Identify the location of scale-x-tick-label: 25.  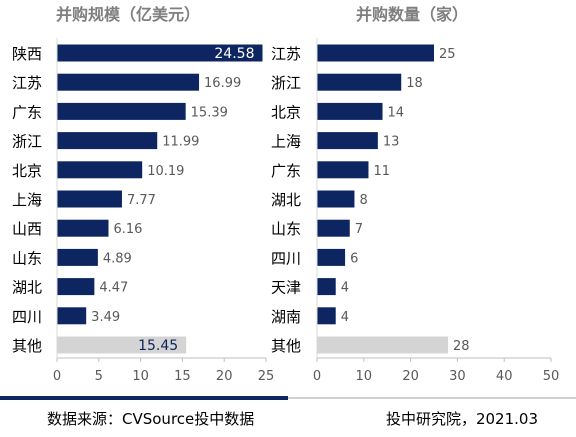
(266, 376).